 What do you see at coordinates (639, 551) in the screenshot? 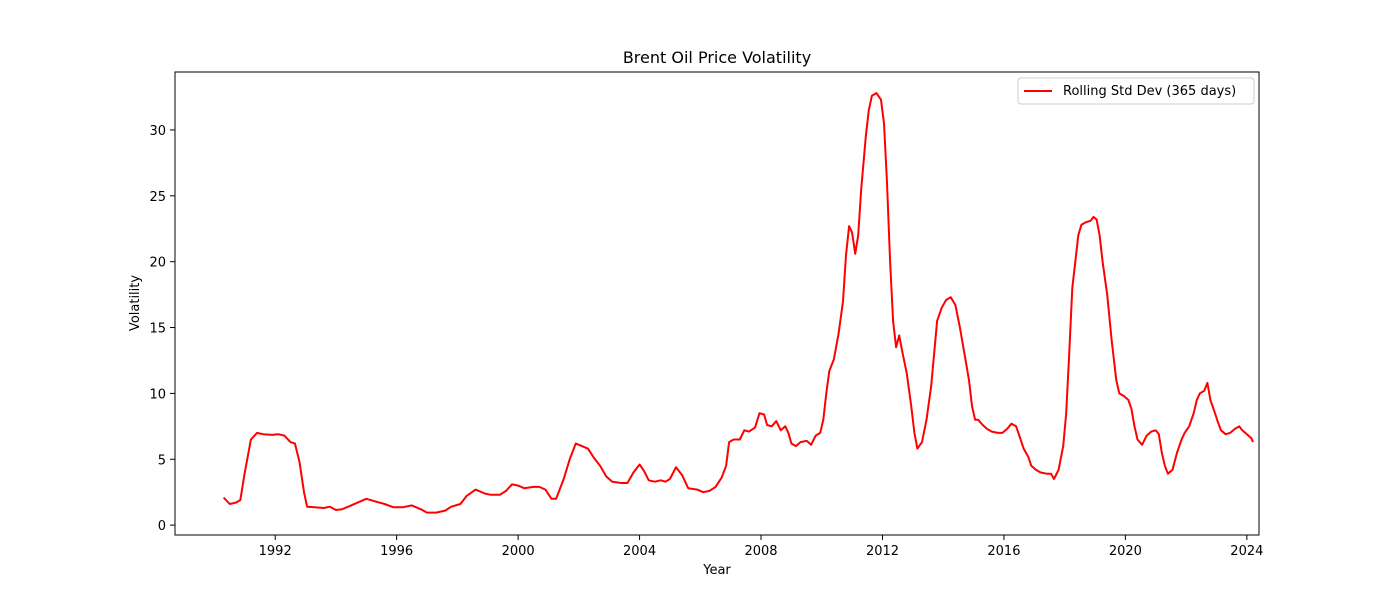
I see `x-tick-label: 2004` at bounding box center [639, 551].